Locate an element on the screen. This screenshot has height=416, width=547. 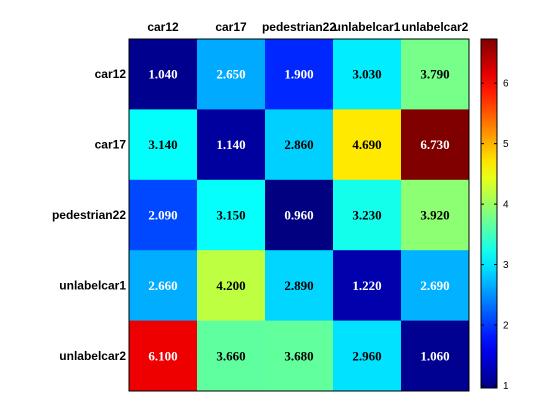
colorbar-tick-label: 4 is located at coordinates (506, 205).